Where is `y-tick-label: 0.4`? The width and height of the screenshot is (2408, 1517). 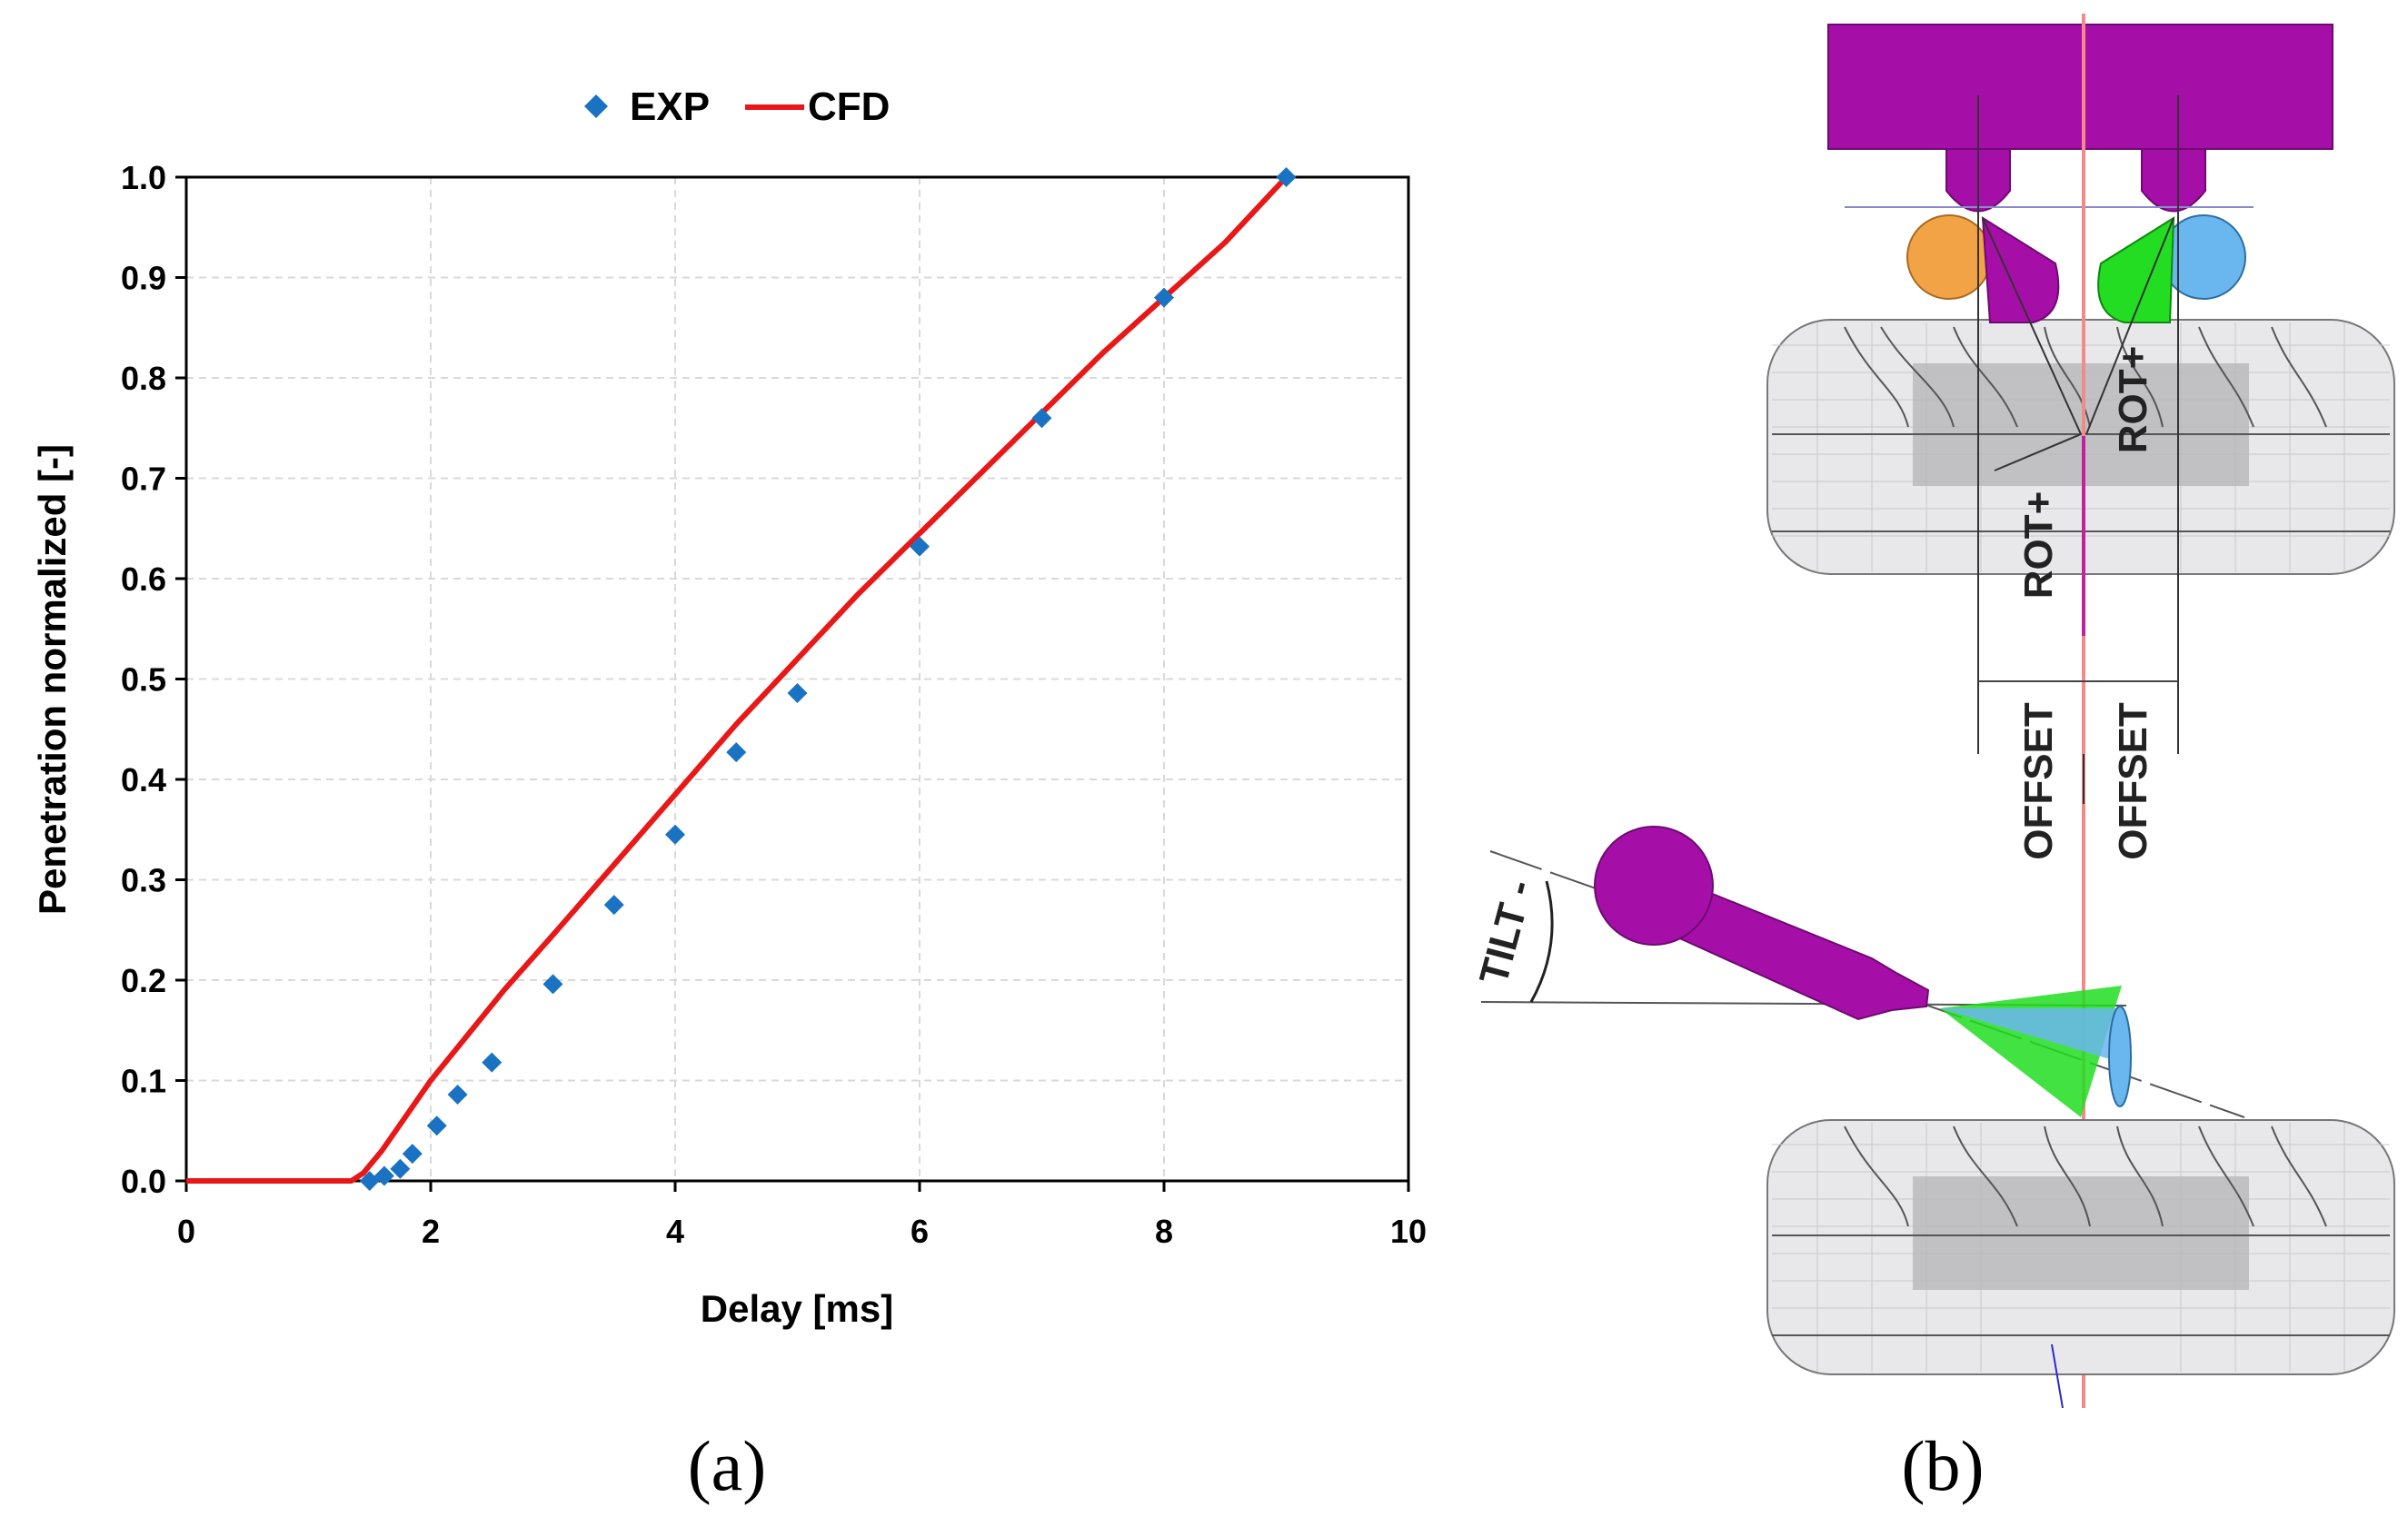 y-tick-label: 0.4 is located at coordinates (143, 779).